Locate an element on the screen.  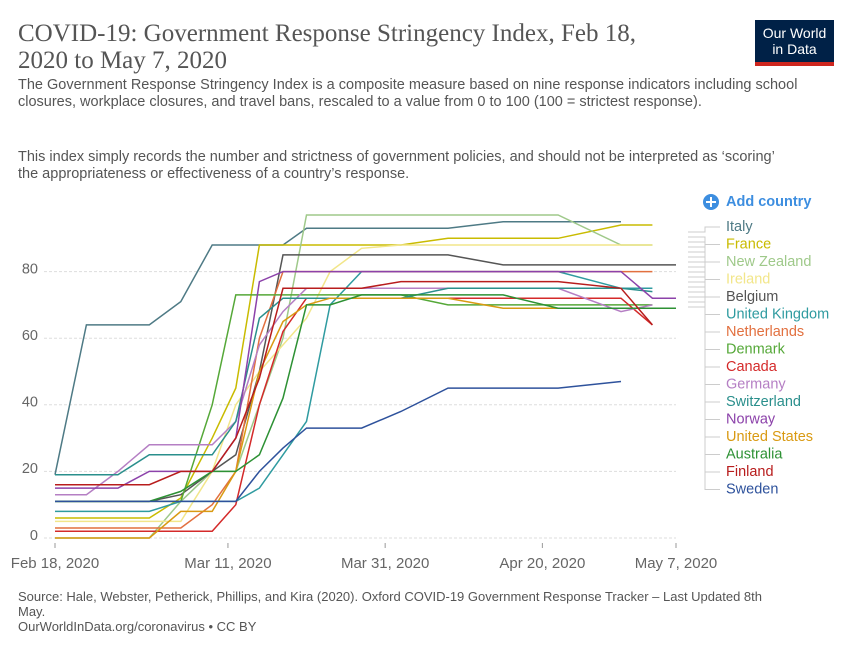
legend-label: Finland is located at coordinates (750, 472).